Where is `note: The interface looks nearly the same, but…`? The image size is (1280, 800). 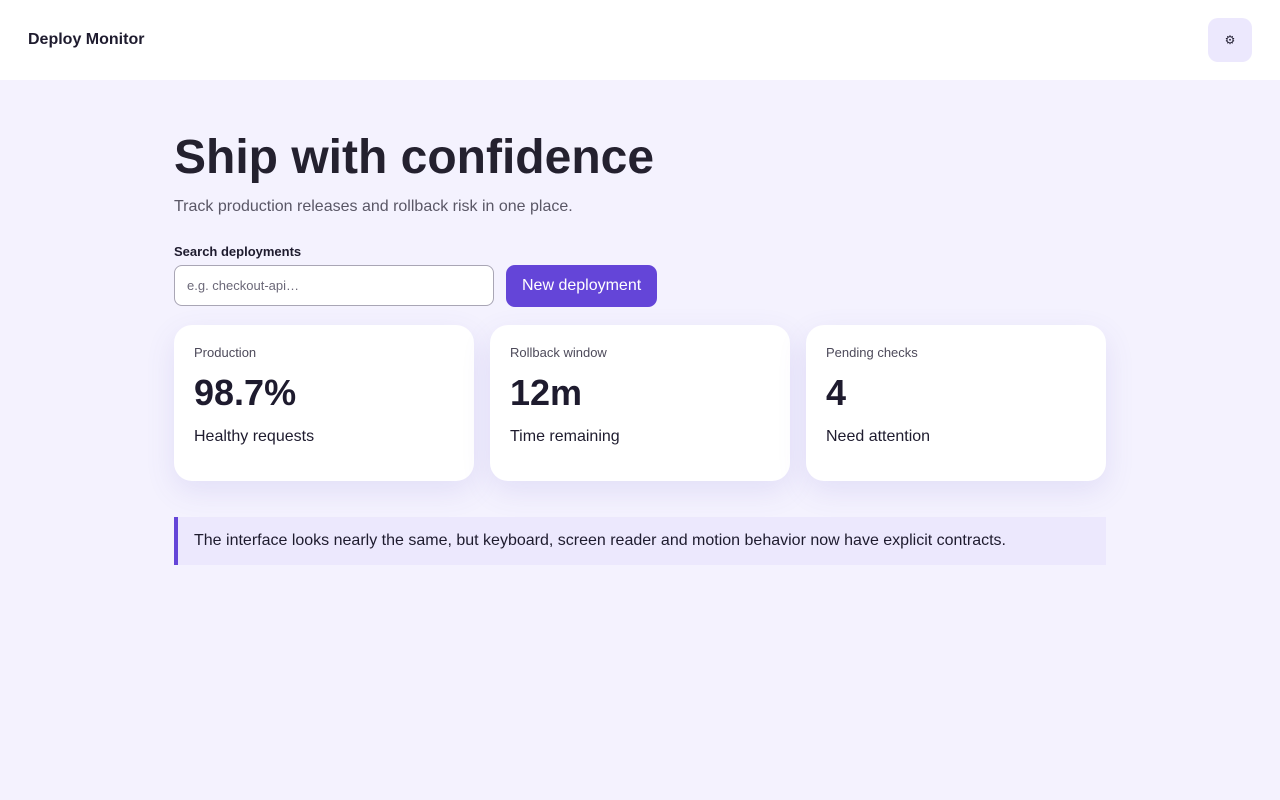
note: The interface looks nearly the same, but… is located at coordinates (640, 541).